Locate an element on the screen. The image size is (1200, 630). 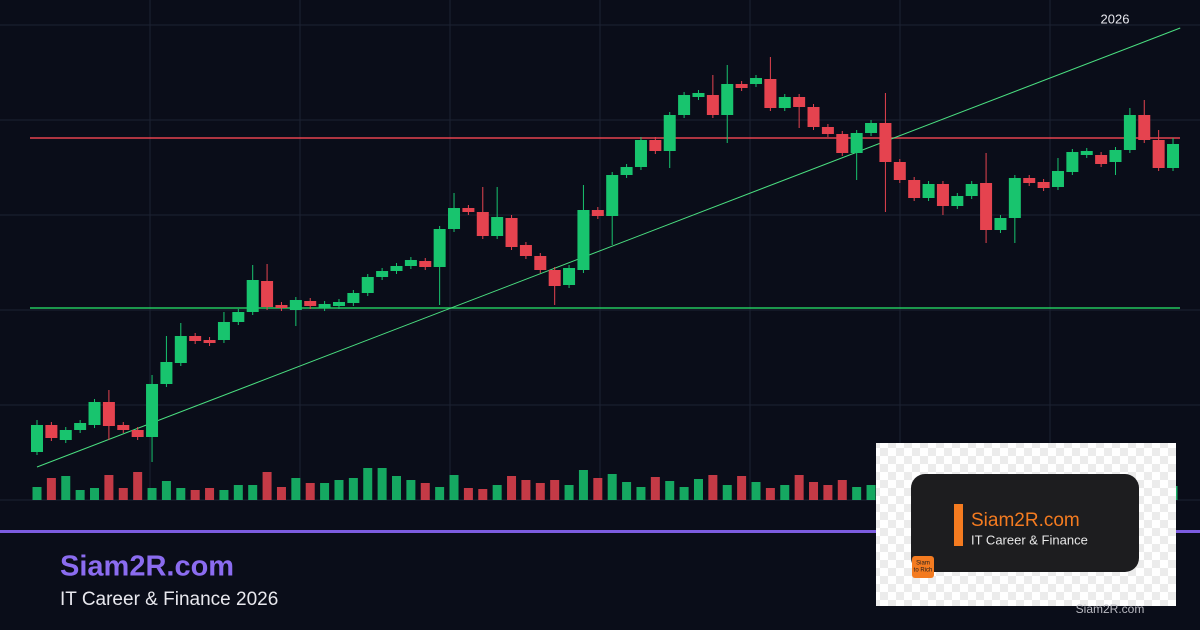
overlay-logo-top: Siam is located at coordinates (923, 564).